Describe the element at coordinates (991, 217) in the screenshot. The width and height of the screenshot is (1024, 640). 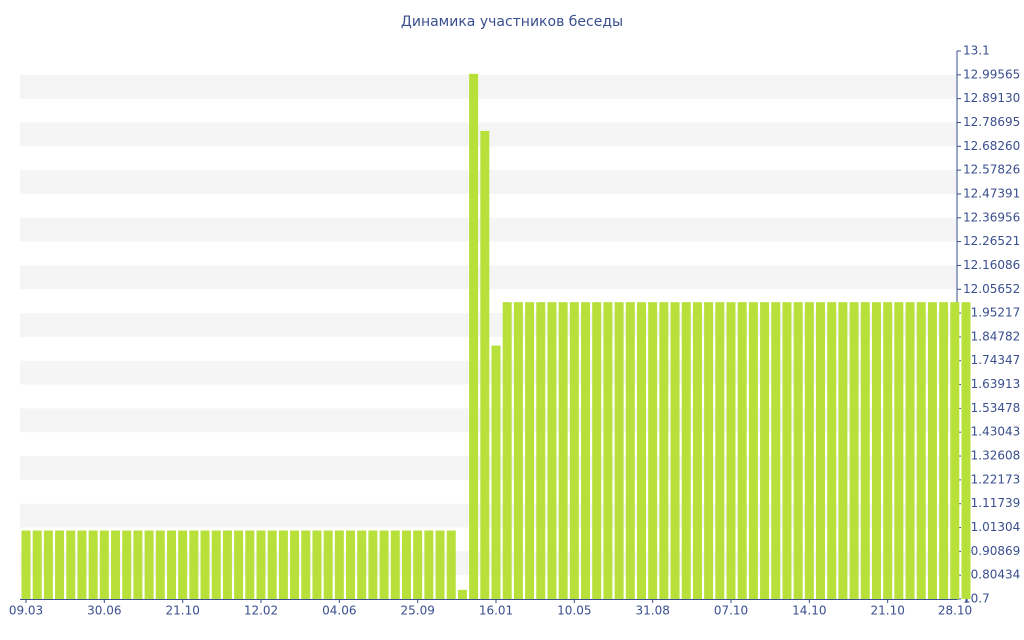
I see `y-tick-label: 12.36956` at that location.